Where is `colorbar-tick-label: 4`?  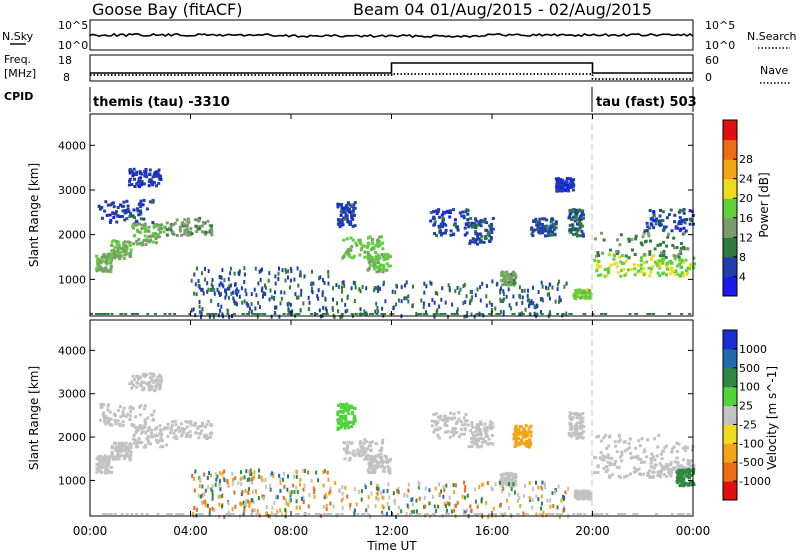 colorbar-tick-label: 4 is located at coordinates (742, 276).